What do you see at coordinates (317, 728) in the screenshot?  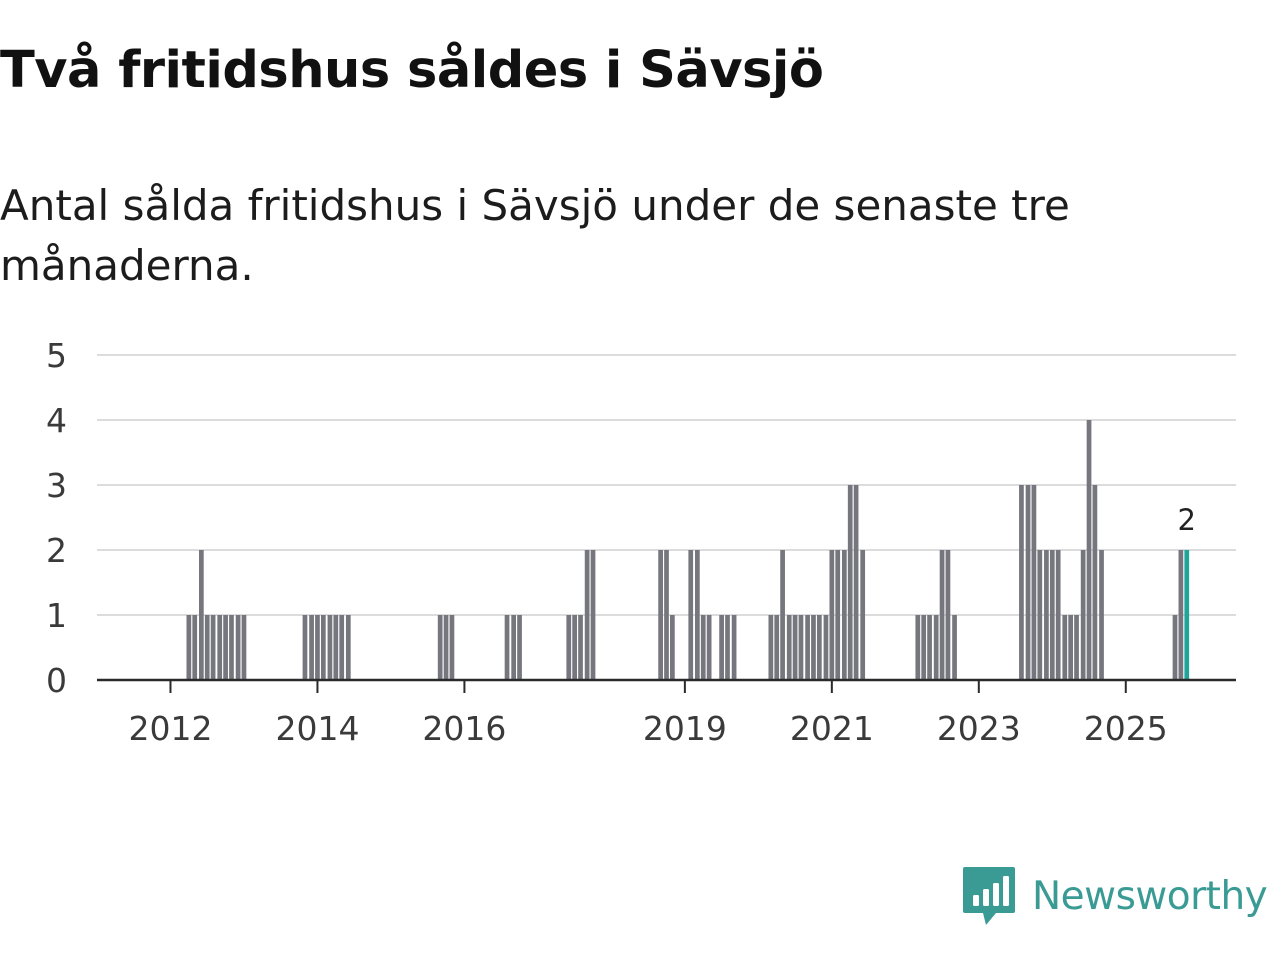 I see `x-tick-label: 2014` at bounding box center [317, 728].